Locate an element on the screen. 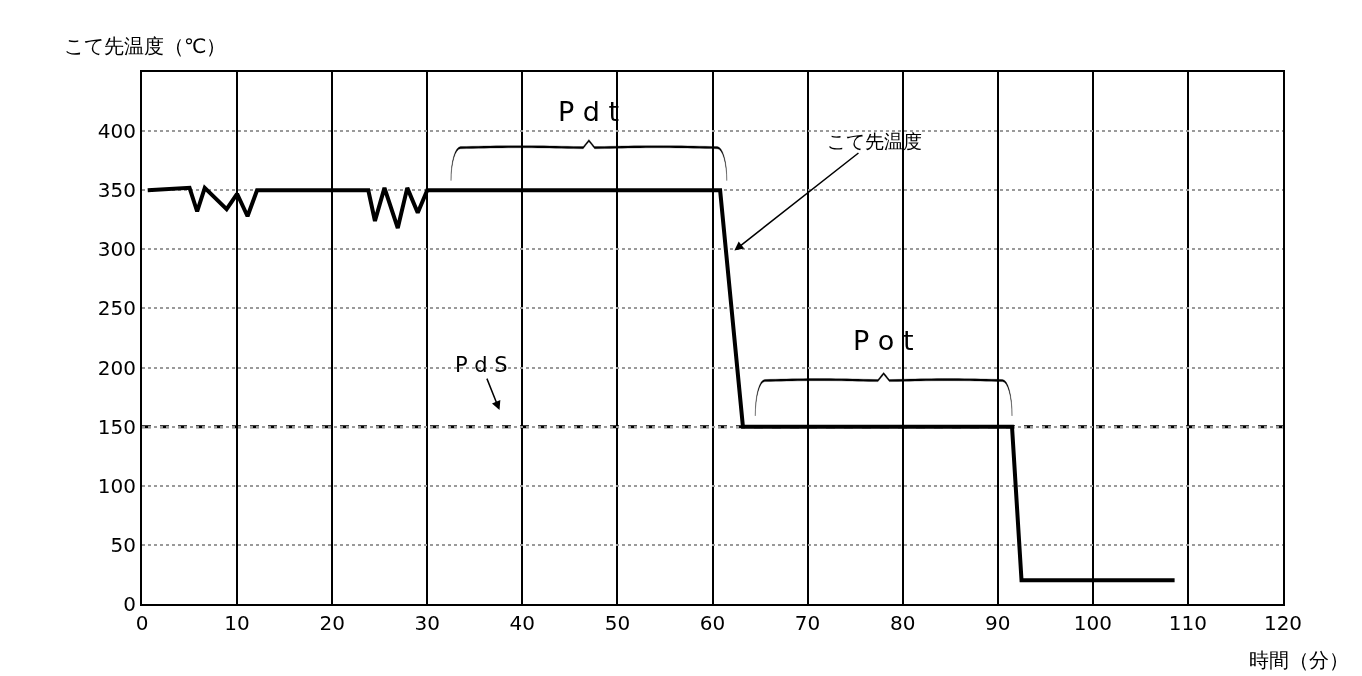  annotation: P o t is located at coordinates (883, 340).